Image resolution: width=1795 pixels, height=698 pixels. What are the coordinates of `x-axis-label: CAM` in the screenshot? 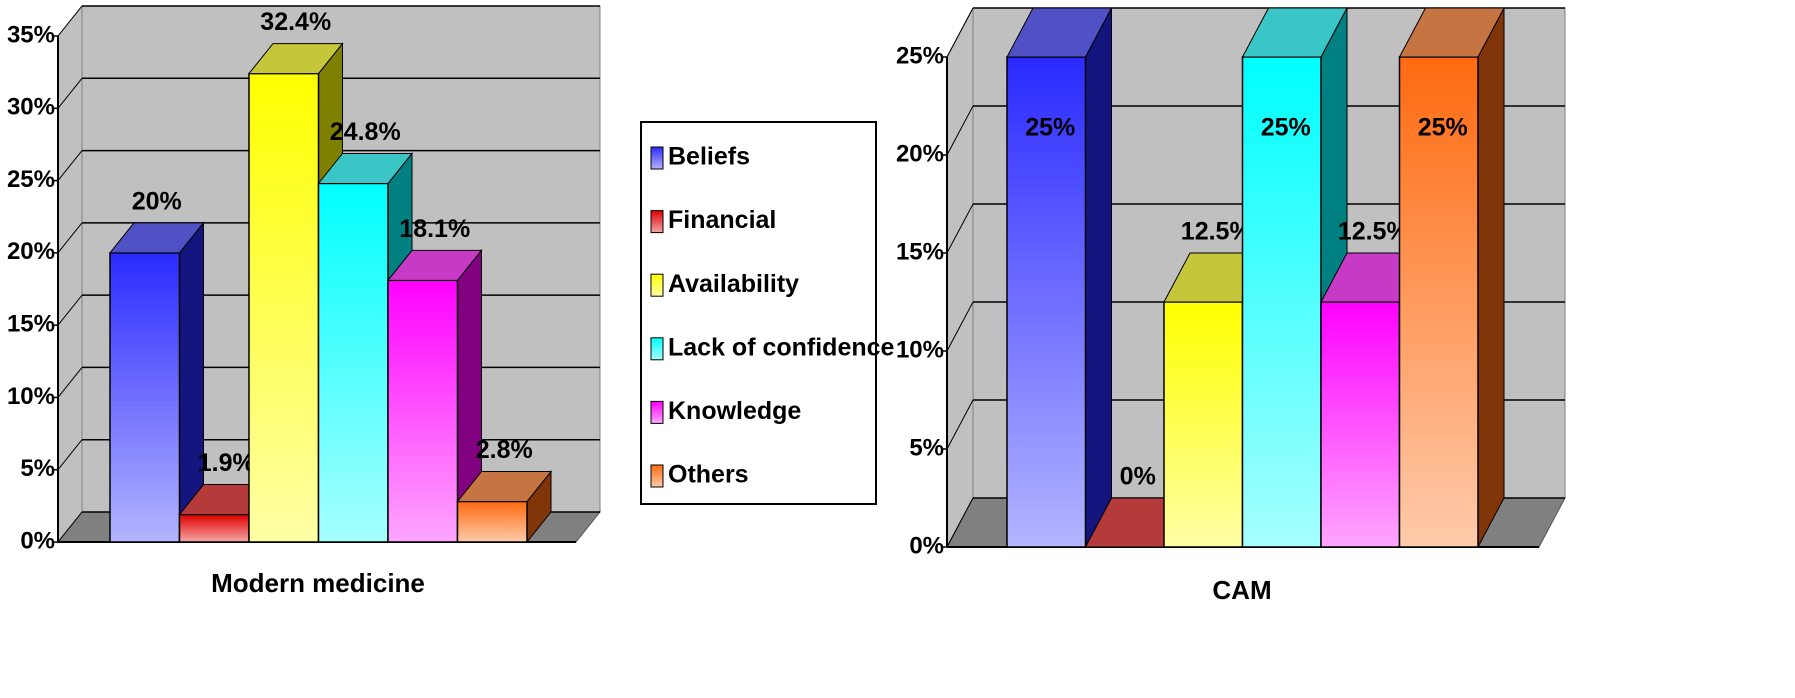 It's located at (1241, 590).